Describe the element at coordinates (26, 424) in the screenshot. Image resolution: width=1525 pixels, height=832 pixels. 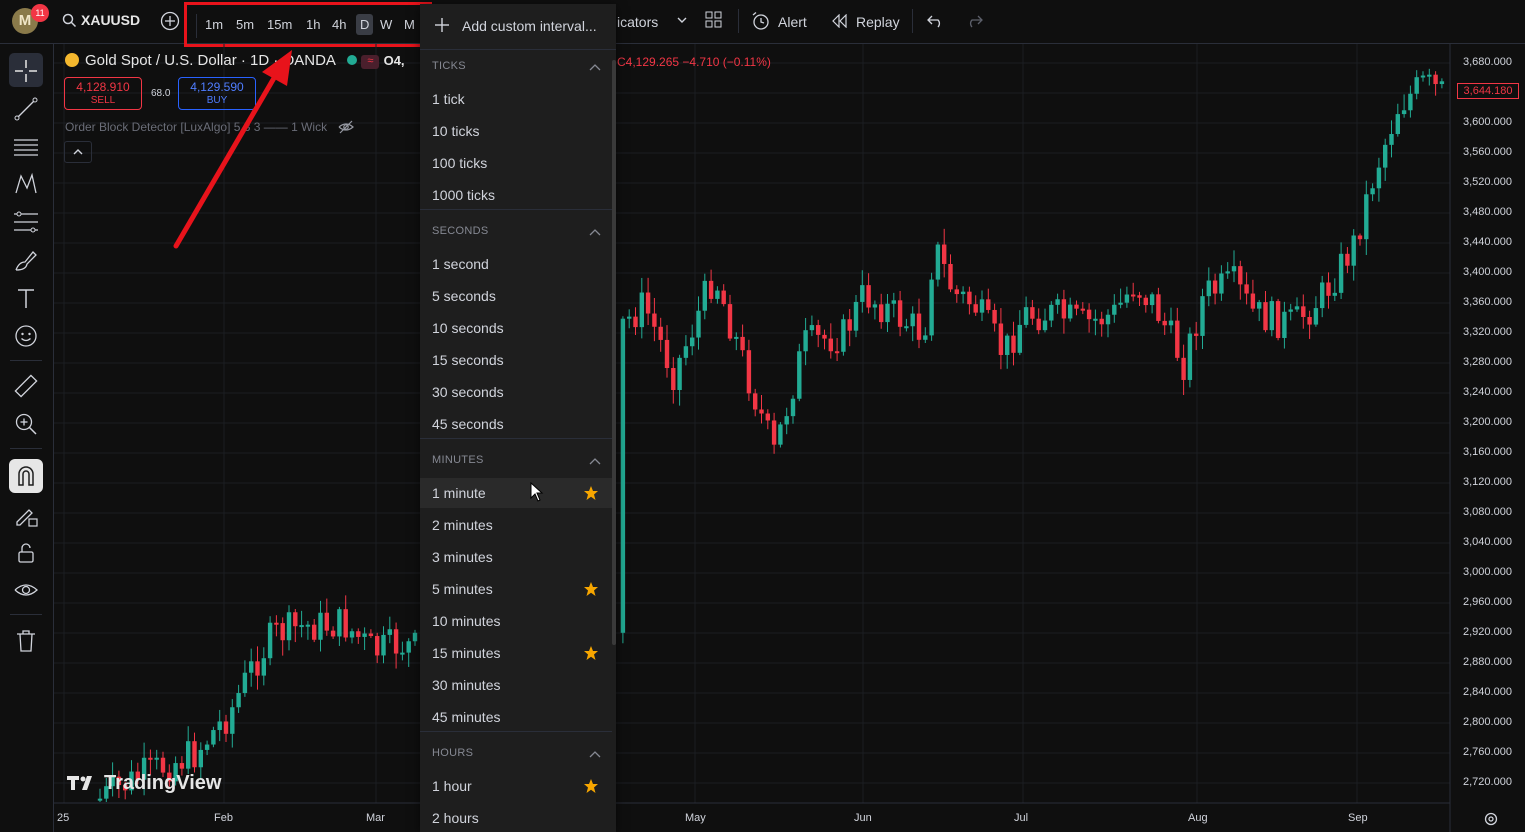
I see `zoom-in-icon` at that location.